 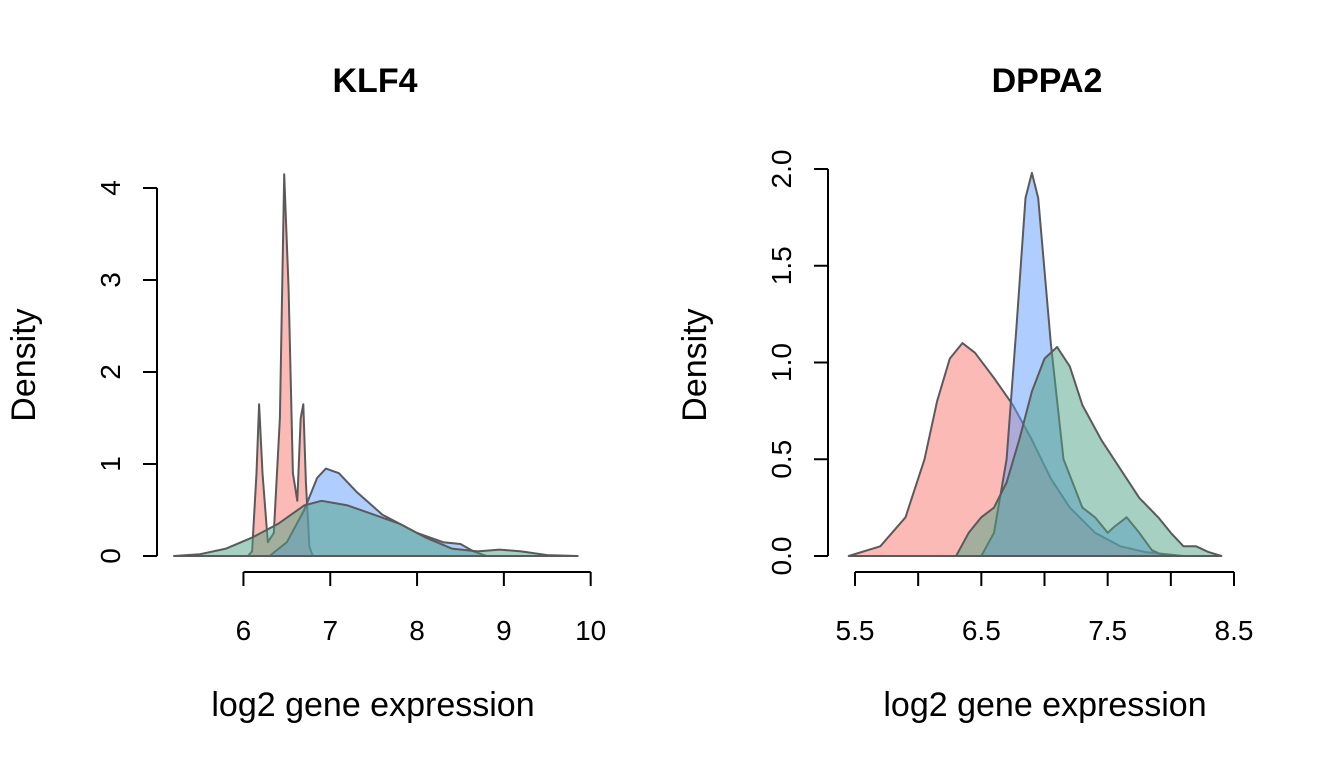 I want to click on x-tick-label: 5.5, so click(x=855, y=630).